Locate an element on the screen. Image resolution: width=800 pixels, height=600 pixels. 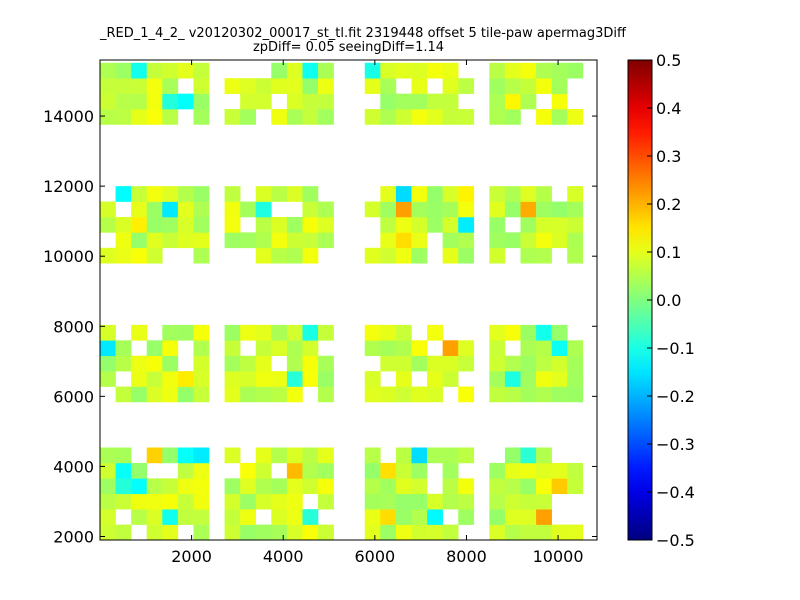
x-tick-label: 10000 is located at coordinates (558, 556).